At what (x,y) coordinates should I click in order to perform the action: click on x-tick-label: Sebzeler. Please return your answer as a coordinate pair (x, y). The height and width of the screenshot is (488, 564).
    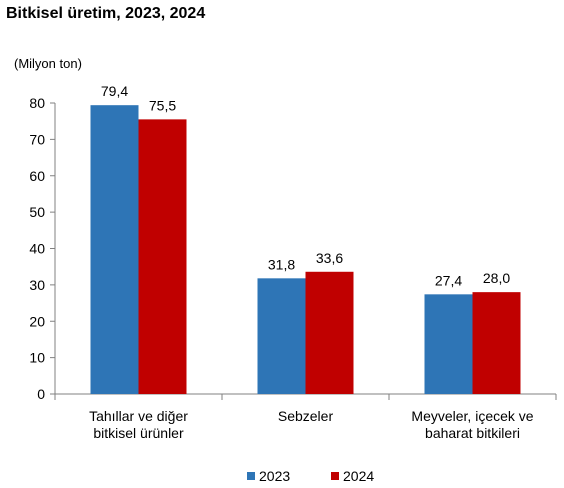
    Looking at the image, I should click on (306, 416).